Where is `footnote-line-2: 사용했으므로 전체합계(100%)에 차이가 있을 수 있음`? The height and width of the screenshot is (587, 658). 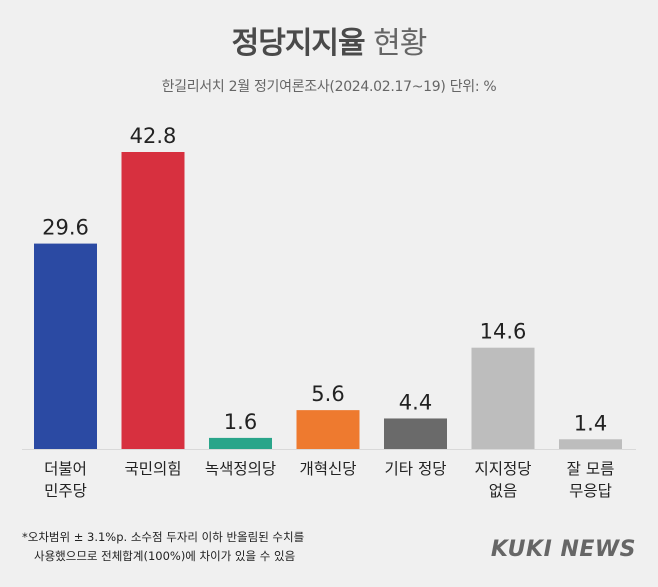
footnote-line-2: 사용했으므로 전체합계(100%)에 차이가 있을 수 있음 is located at coordinates (165, 556).